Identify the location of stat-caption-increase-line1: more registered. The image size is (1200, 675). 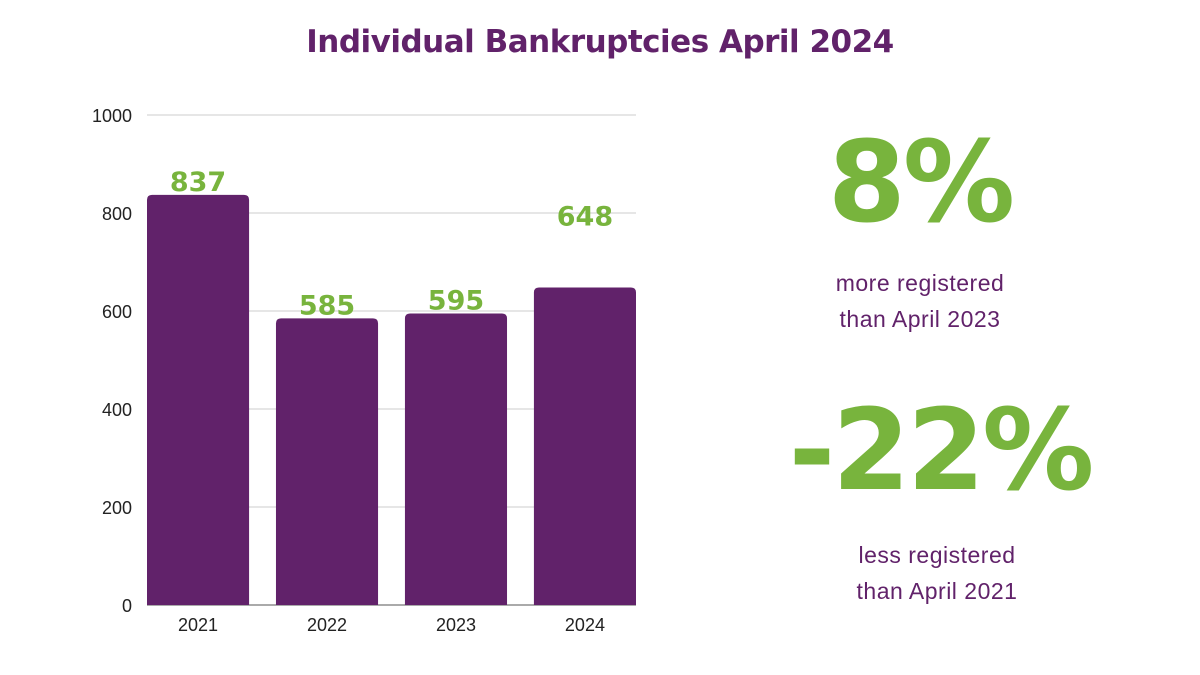
(920, 283).